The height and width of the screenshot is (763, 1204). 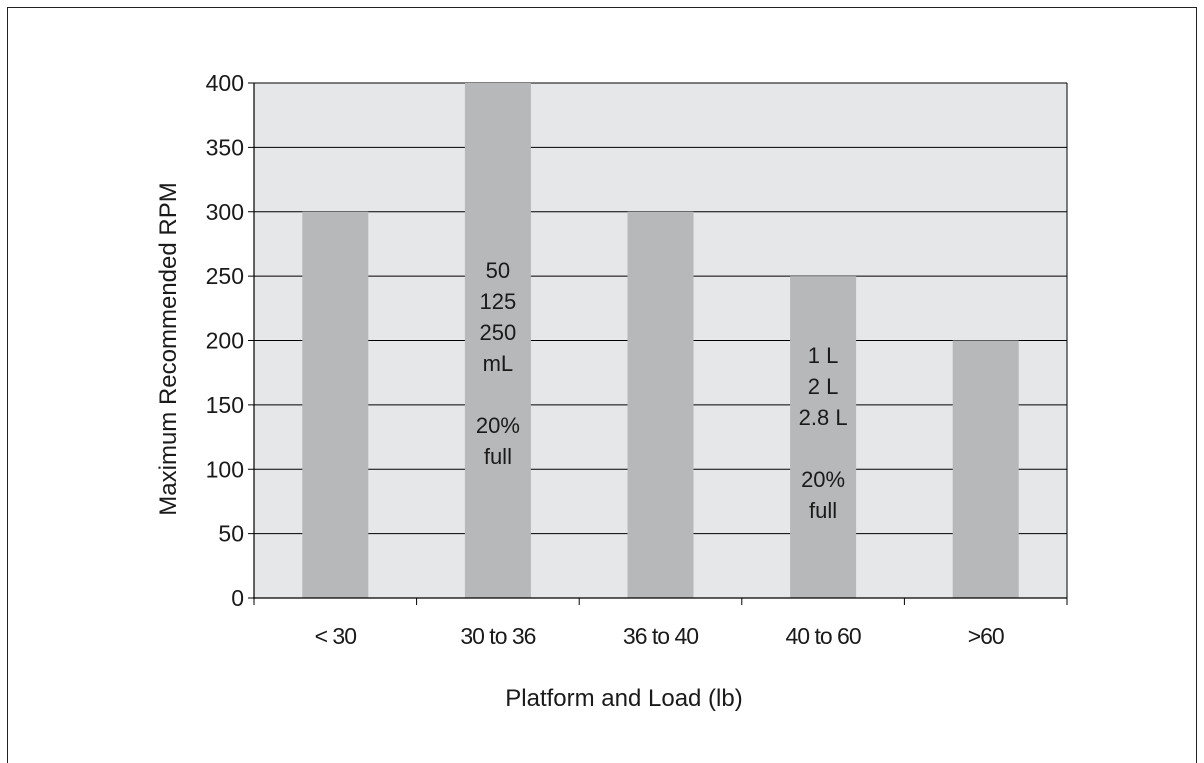 I want to click on bar-annotations: 50 125 250 mL 20% full 1 L 2 L 2.8 L 20% full, so click(x=662, y=390).